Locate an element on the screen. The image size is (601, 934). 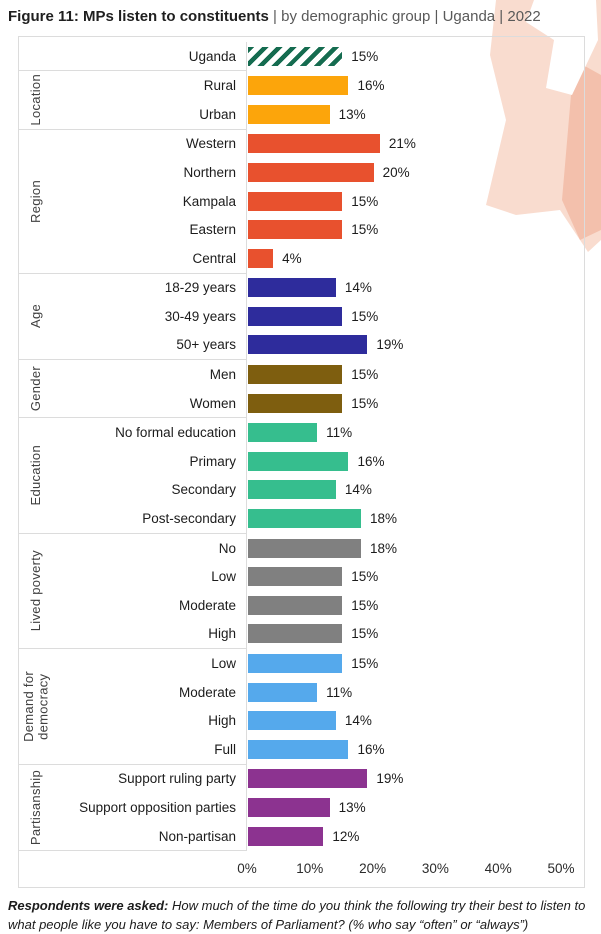
bar-value-northern: 20% is located at coordinates (396, 172).